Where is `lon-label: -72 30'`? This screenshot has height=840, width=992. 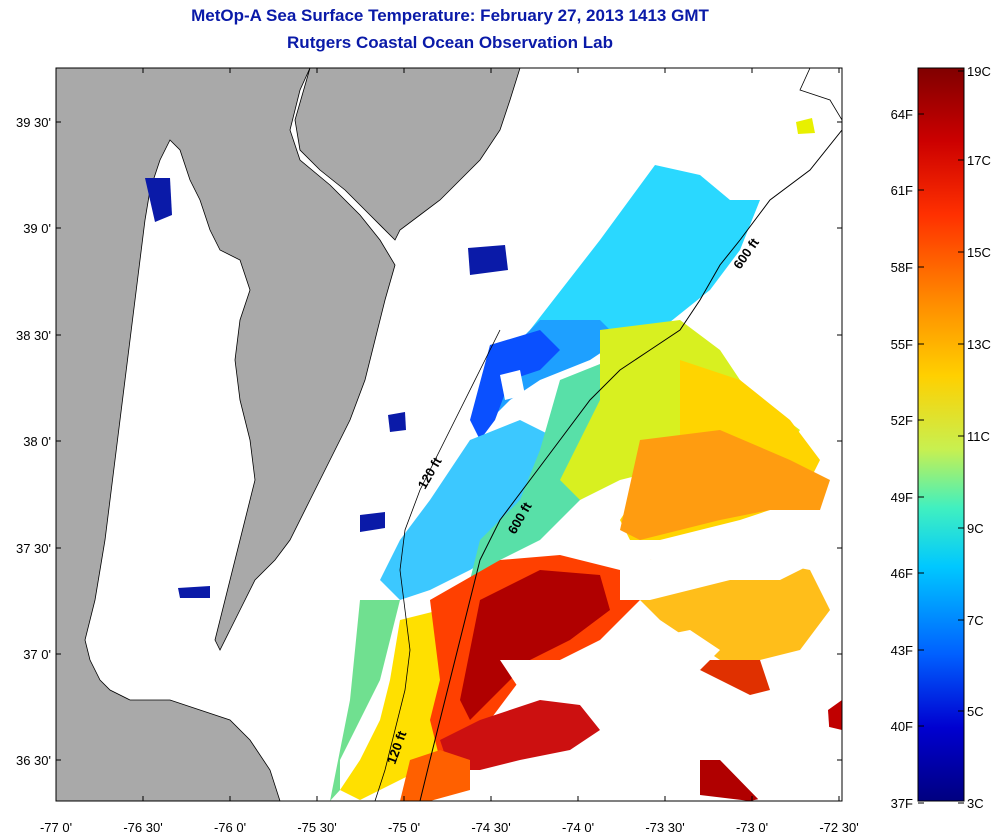 lon-label: -72 30' is located at coordinates (838, 827).